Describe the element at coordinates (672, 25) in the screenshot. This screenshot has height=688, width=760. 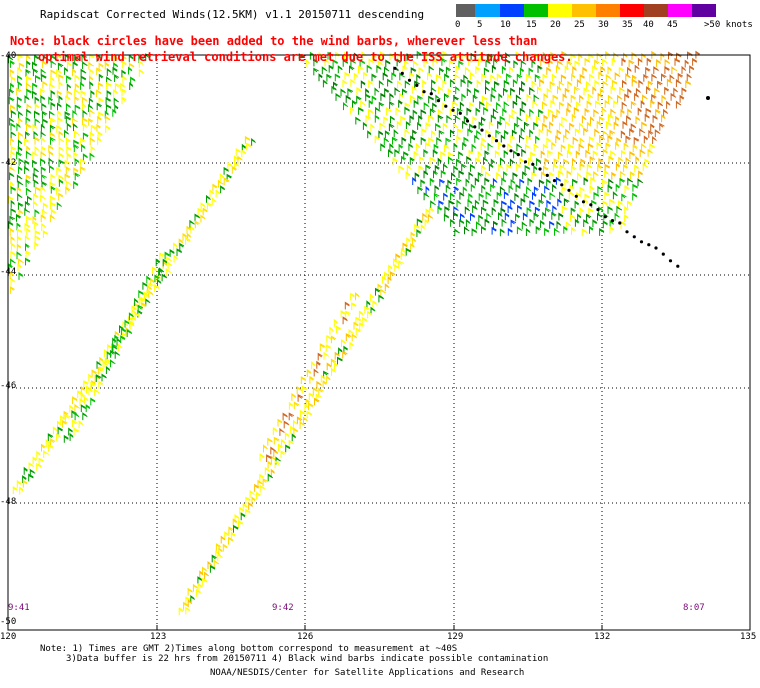
I see `legend-label: 45` at that location.